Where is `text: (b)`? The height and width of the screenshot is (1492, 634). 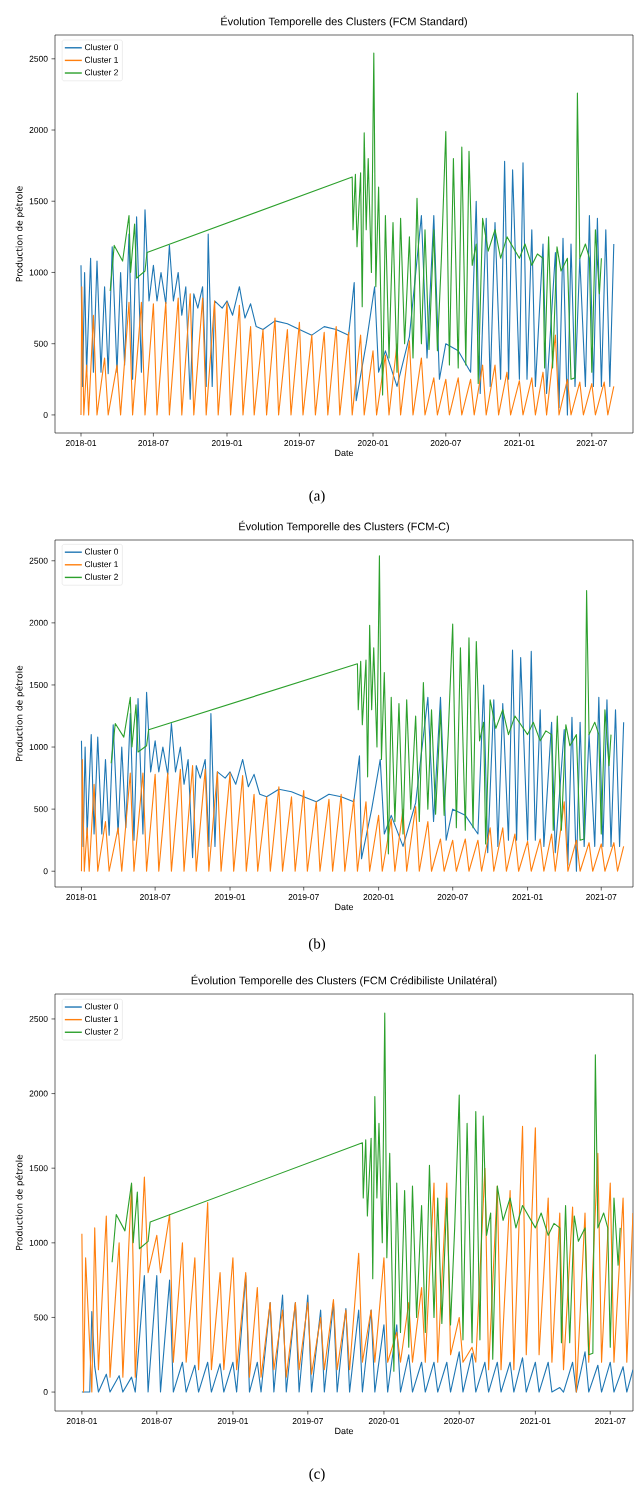
text: (b) is located at coordinates (317, 945).